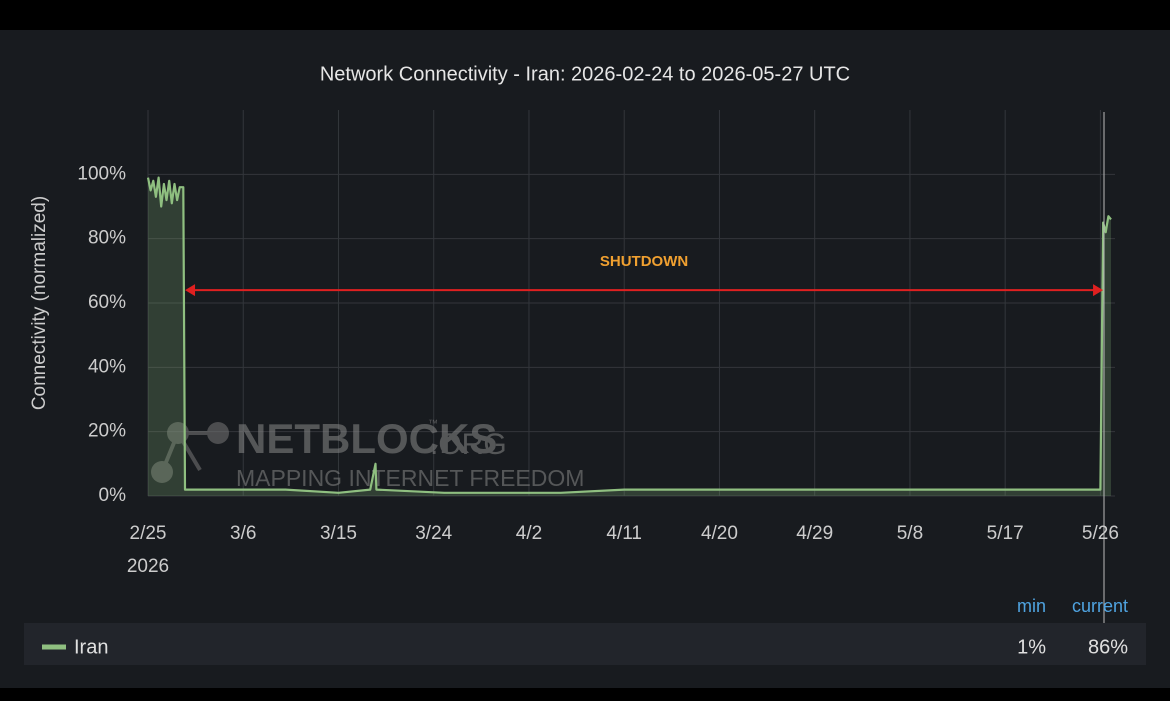 Image resolution: width=1170 pixels, height=701 pixels. I want to click on x-tick-sublabel: 2026, so click(148, 566).